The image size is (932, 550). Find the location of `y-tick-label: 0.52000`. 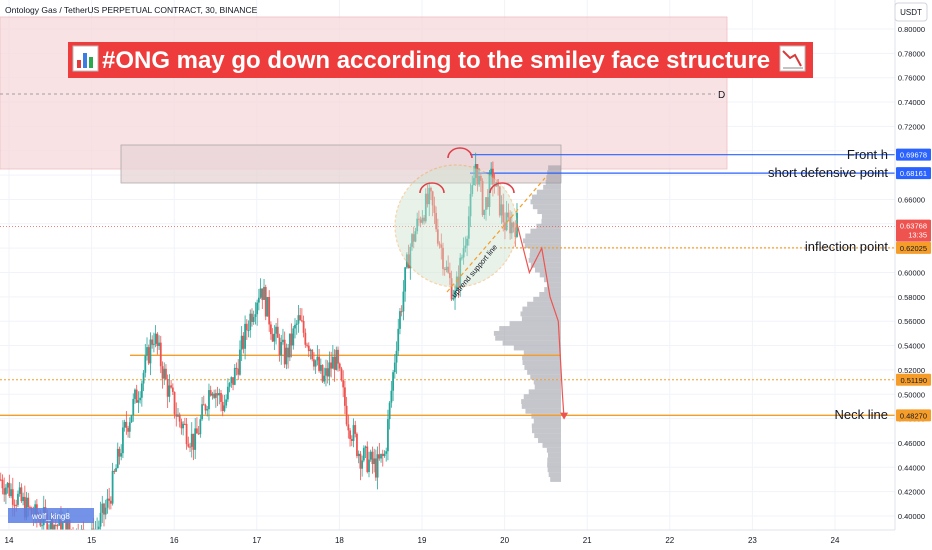

y-tick-label: 0.52000 is located at coordinates (911, 370).